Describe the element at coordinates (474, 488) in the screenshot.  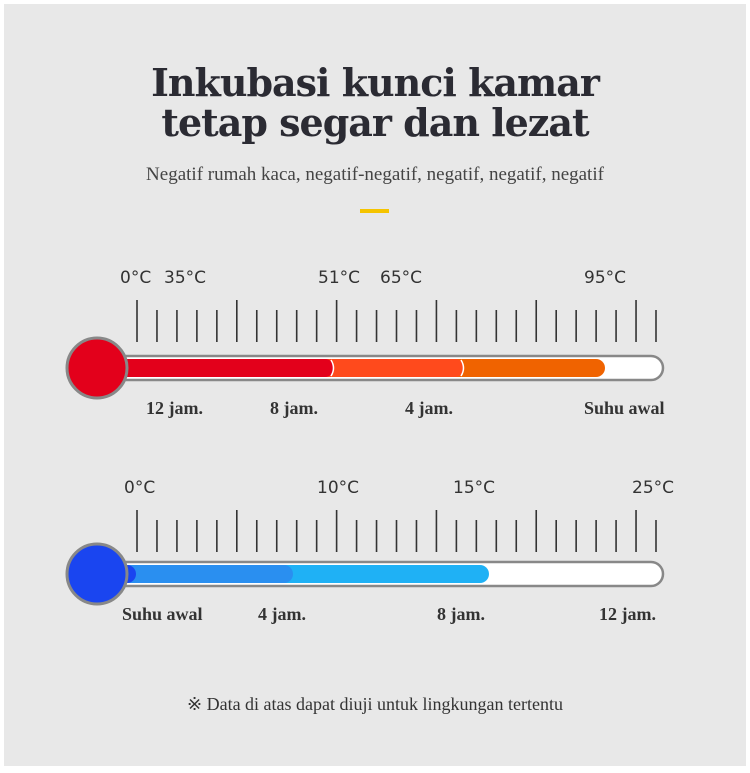
I see `temperature-label: 15°C` at that location.